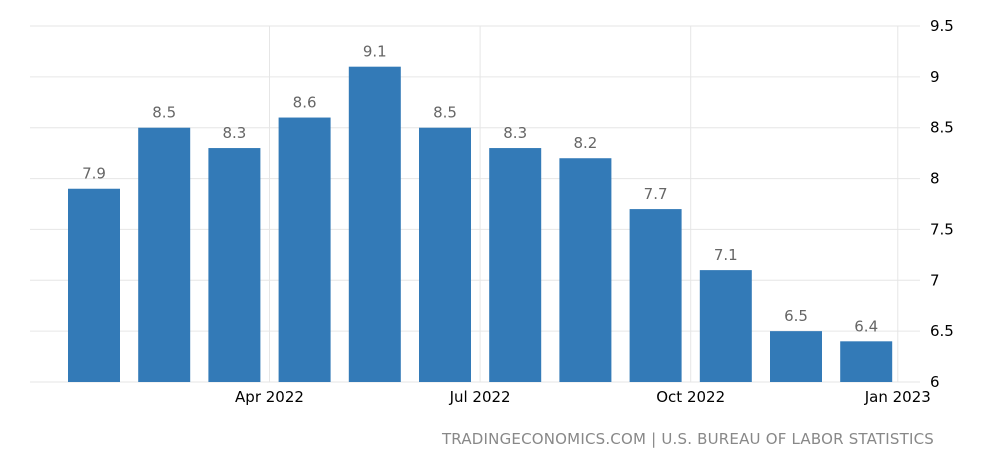 The image size is (996, 464). Describe the element at coordinates (942, 331) in the screenshot. I see `y-tick-label: 6.5` at that location.